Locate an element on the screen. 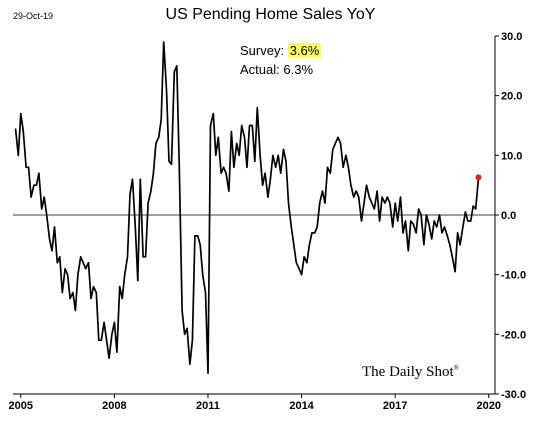 This screenshot has height=428, width=541. date-stamp: 29-Oct-19 is located at coordinates (33, 16).